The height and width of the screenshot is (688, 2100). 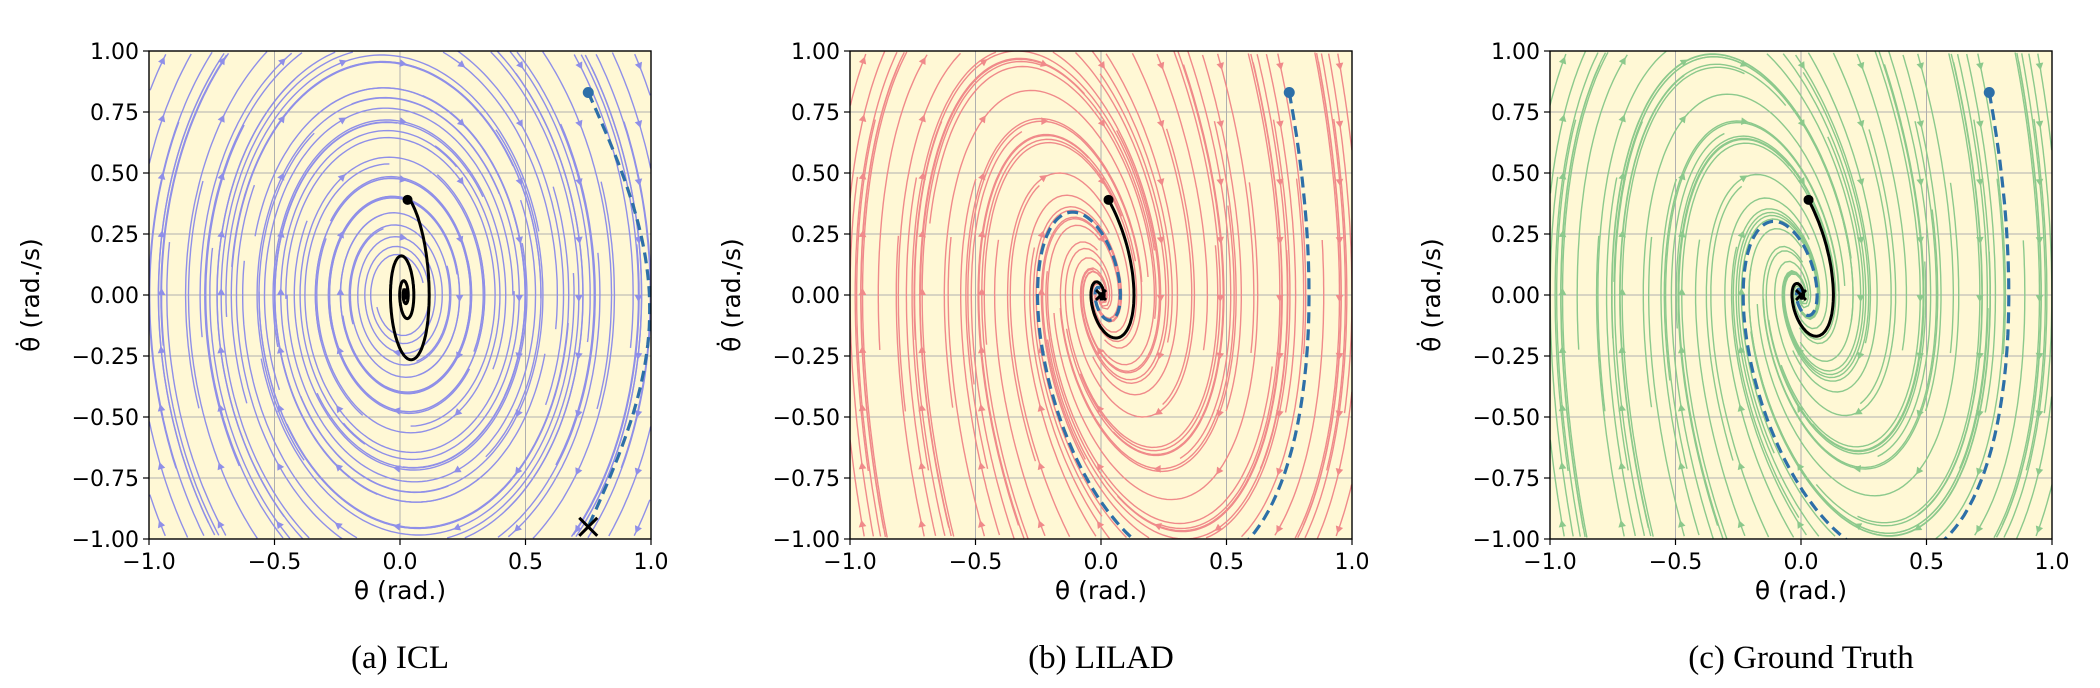 What do you see at coordinates (731, 295) in the screenshot?
I see `y-axis-label: θ̇ (rad./s)` at bounding box center [731, 295].